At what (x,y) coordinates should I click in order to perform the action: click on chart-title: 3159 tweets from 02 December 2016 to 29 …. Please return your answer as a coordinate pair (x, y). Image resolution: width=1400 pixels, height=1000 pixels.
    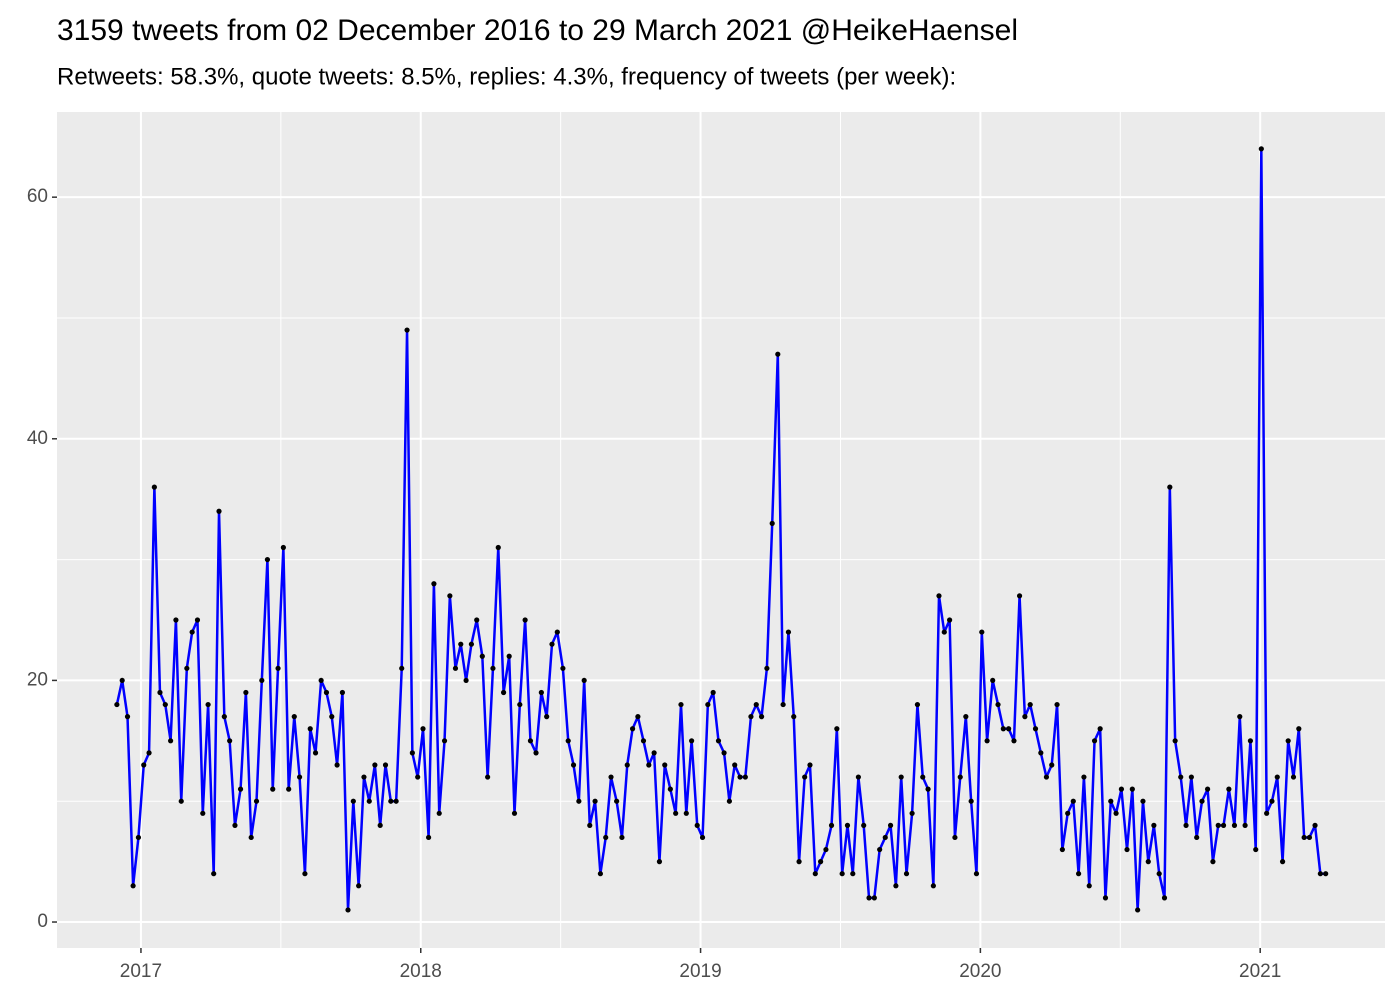
    Looking at the image, I should click on (537, 30).